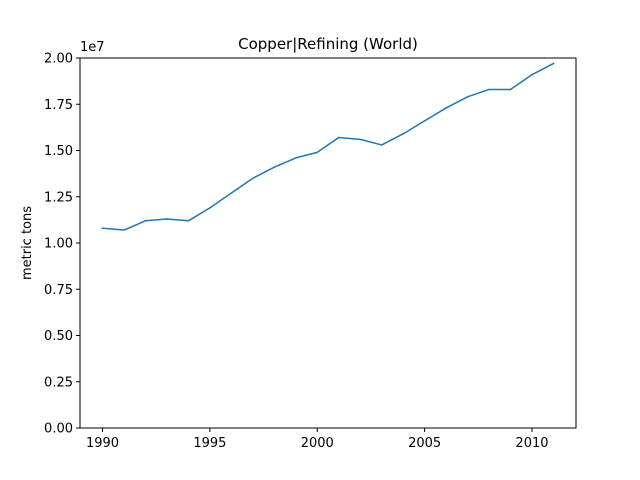 The image size is (640, 480). What do you see at coordinates (58, 197) in the screenshot?
I see `y-tick-label: 1.25` at bounding box center [58, 197].